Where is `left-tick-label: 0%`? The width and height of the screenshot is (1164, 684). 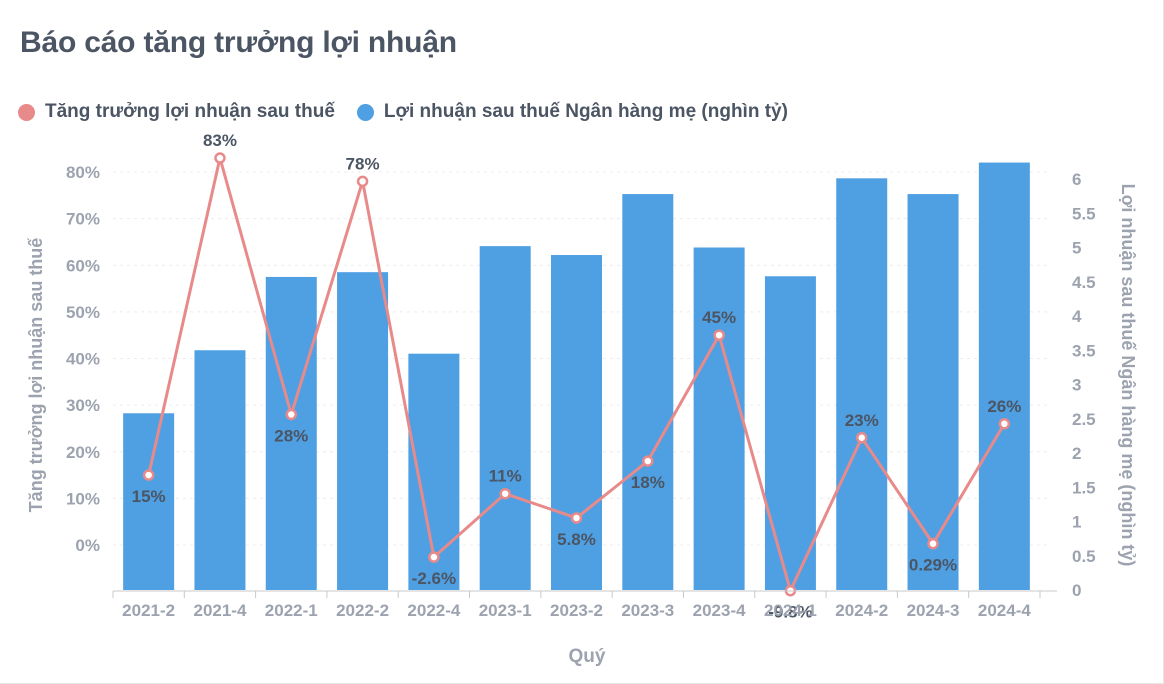 left-tick-label: 0% is located at coordinates (87, 545).